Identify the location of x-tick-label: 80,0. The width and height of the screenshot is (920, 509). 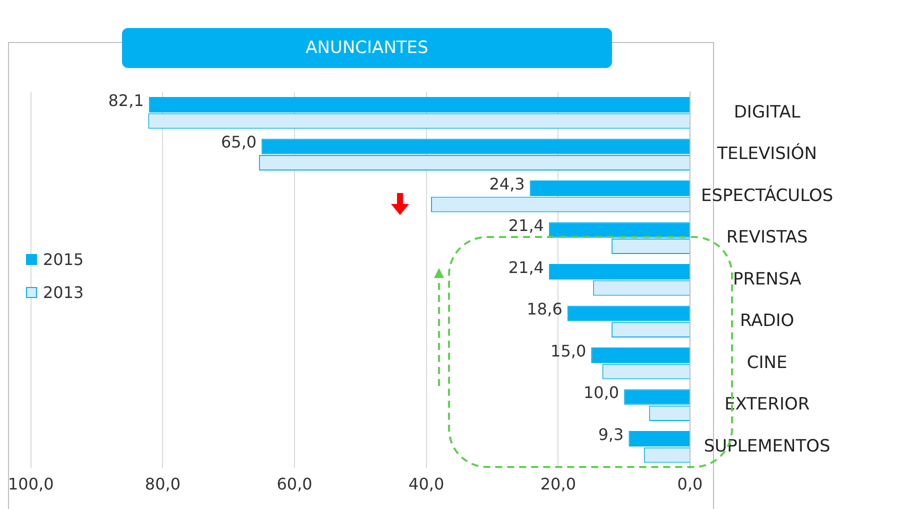
(162, 484).